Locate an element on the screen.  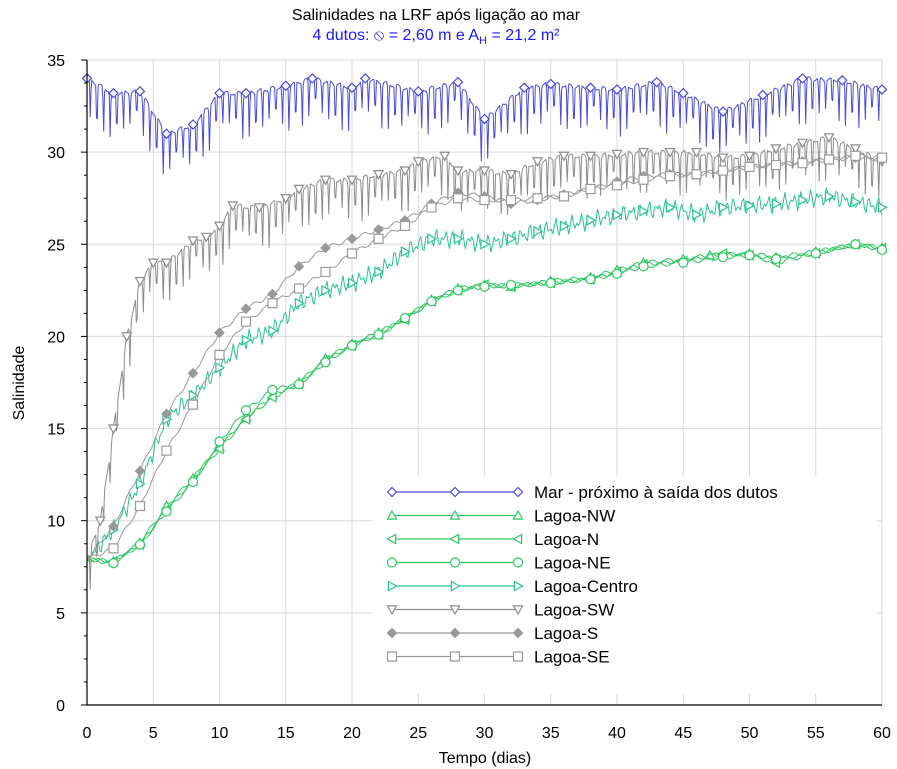
x-tick-label: 10 is located at coordinates (220, 733).